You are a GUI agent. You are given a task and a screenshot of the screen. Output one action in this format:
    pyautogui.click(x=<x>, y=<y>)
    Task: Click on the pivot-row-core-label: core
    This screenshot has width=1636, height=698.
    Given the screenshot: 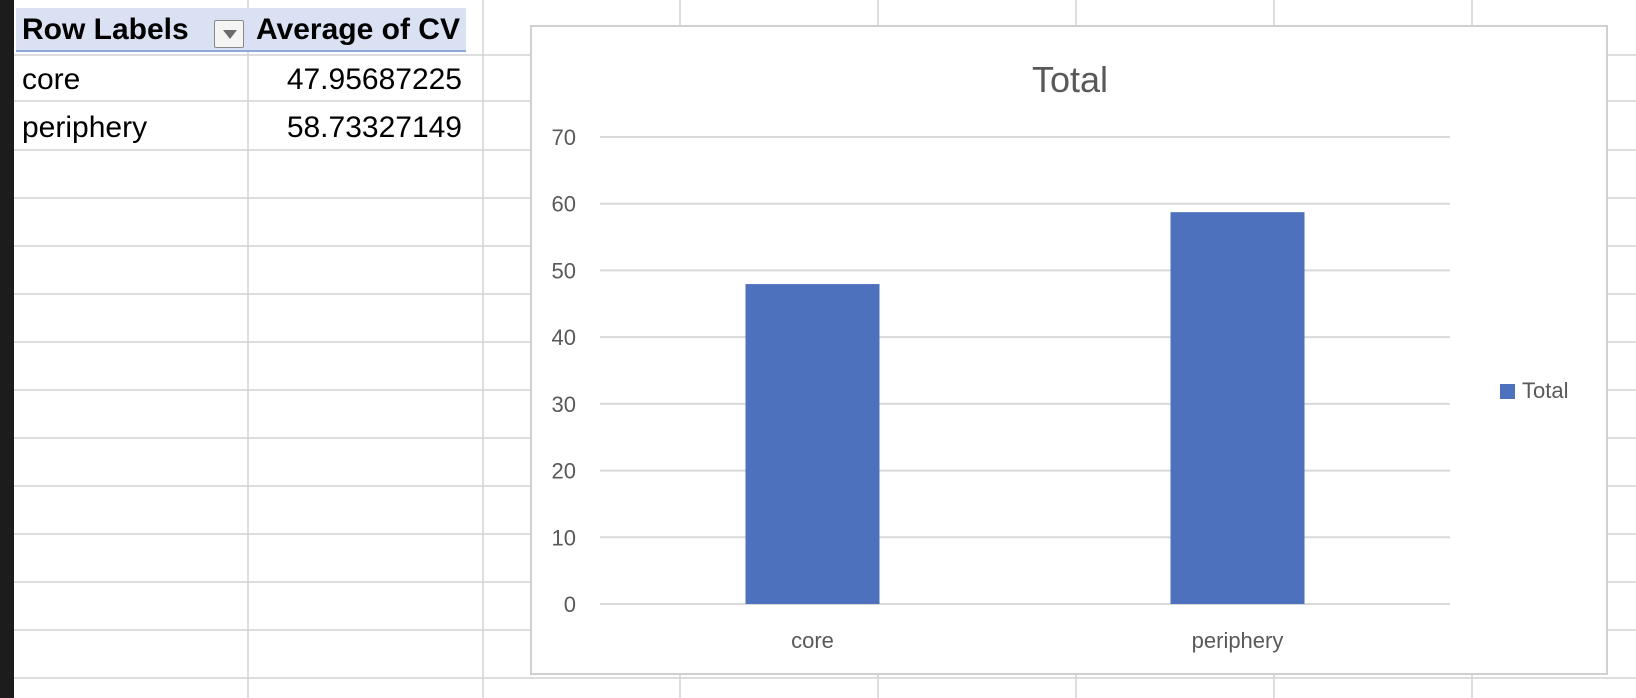 What is the action you would take?
    pyautogui.click(x=51, y=79)
    